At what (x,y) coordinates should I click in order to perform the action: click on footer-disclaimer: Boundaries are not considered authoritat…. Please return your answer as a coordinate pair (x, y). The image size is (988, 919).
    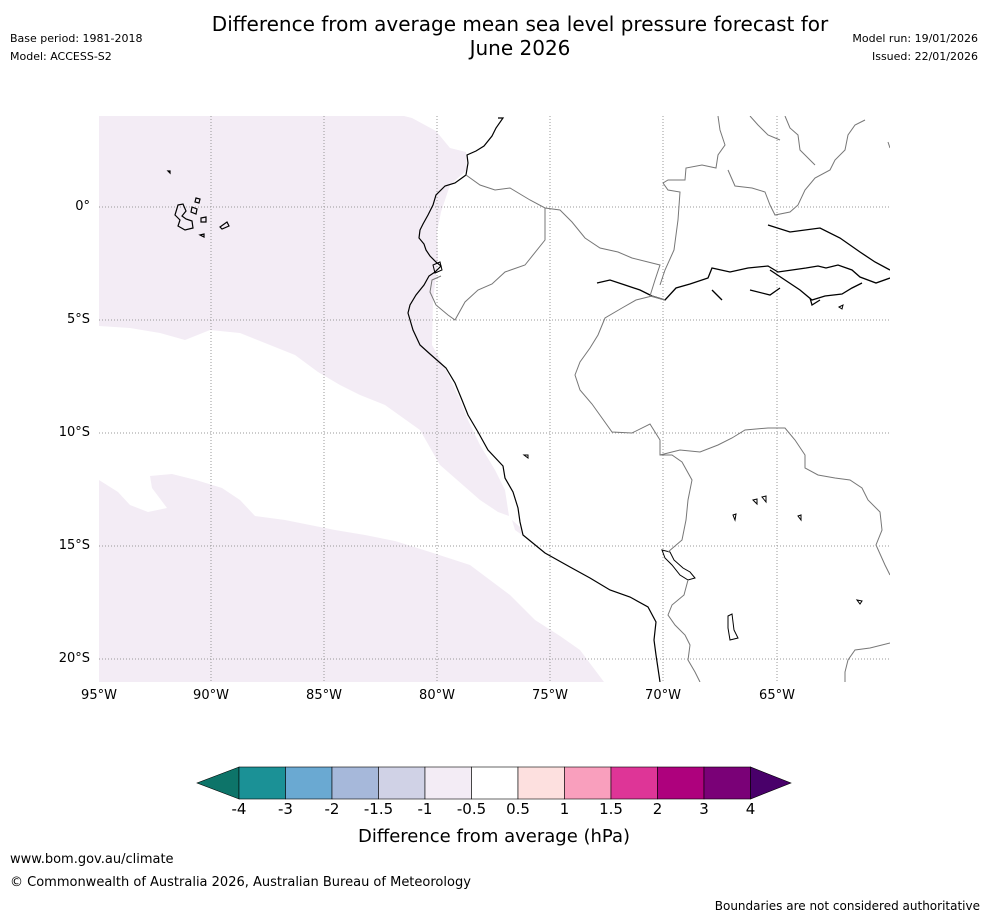
    Looking at the image, I should click on (847, 906).